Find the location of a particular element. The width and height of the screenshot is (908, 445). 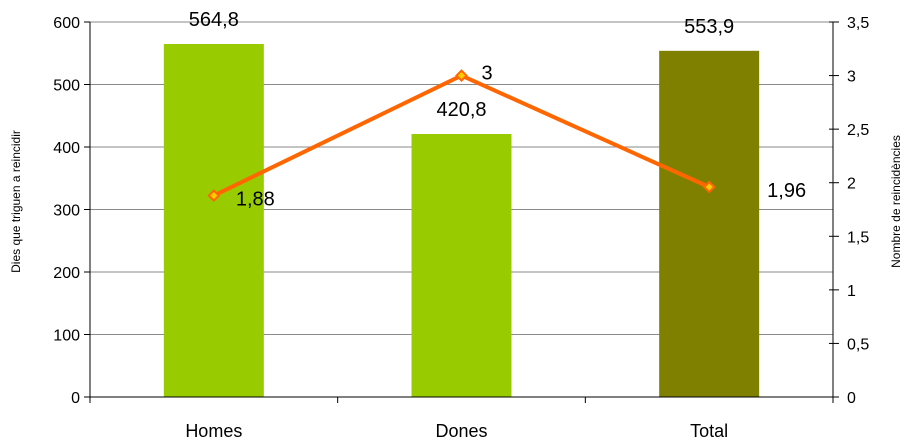

y-tick-label: 100 is located at coordinates (66, 336).